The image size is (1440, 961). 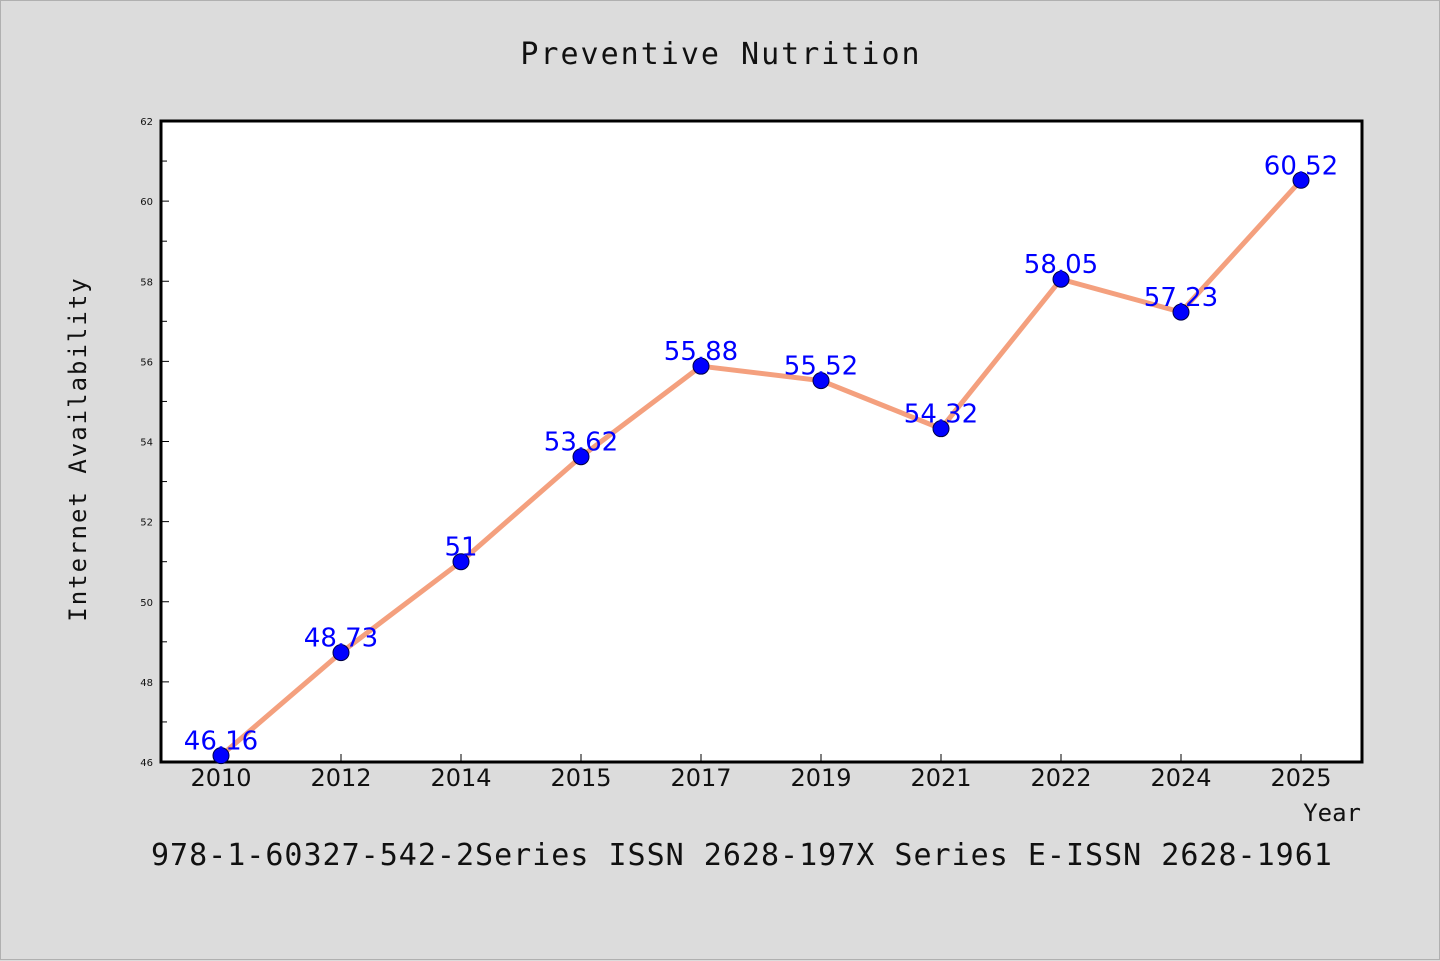 What do you see at coordinates (146, 683) in the screenshot?
I see `y-tick-label: 48` at bounding box center [146, 683].